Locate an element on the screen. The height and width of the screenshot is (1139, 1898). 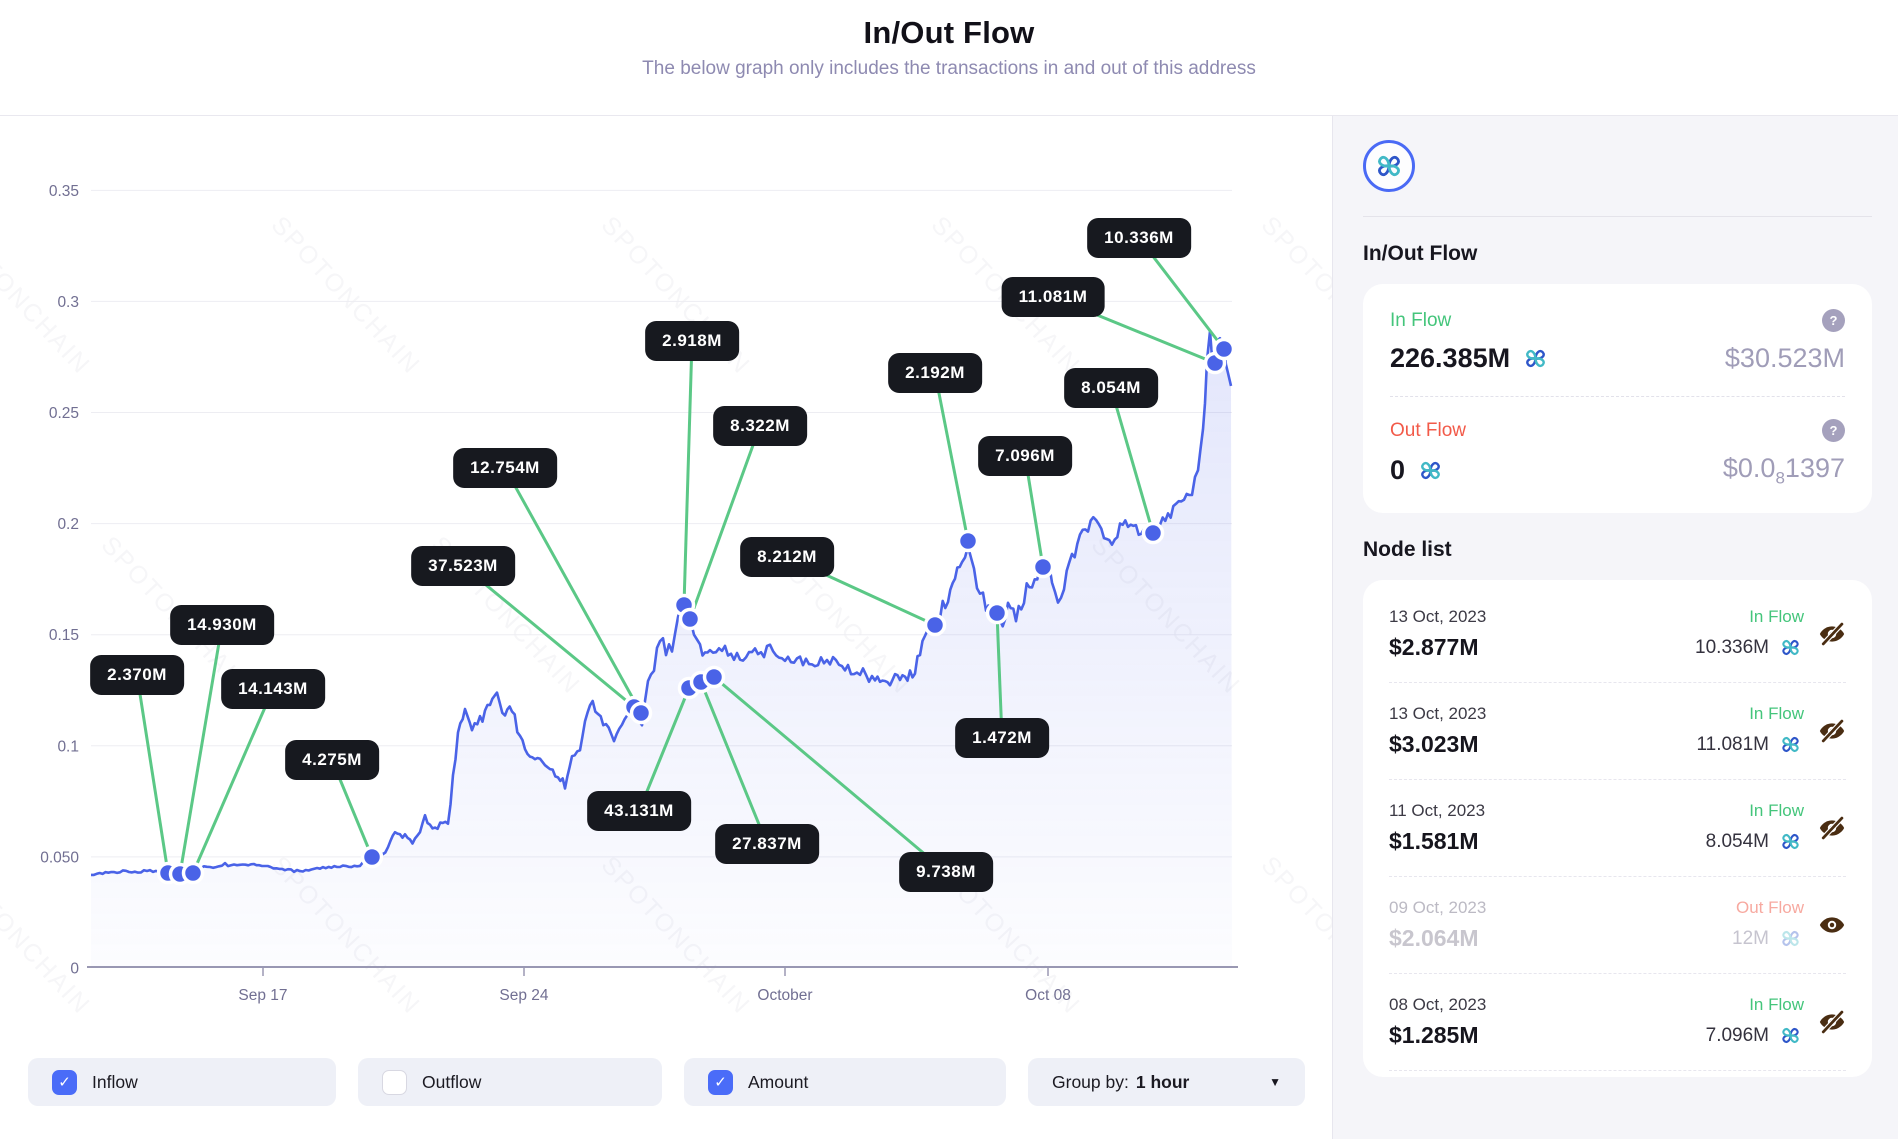
y-axis-label: 0.25 is located at coordinates (64, 413).